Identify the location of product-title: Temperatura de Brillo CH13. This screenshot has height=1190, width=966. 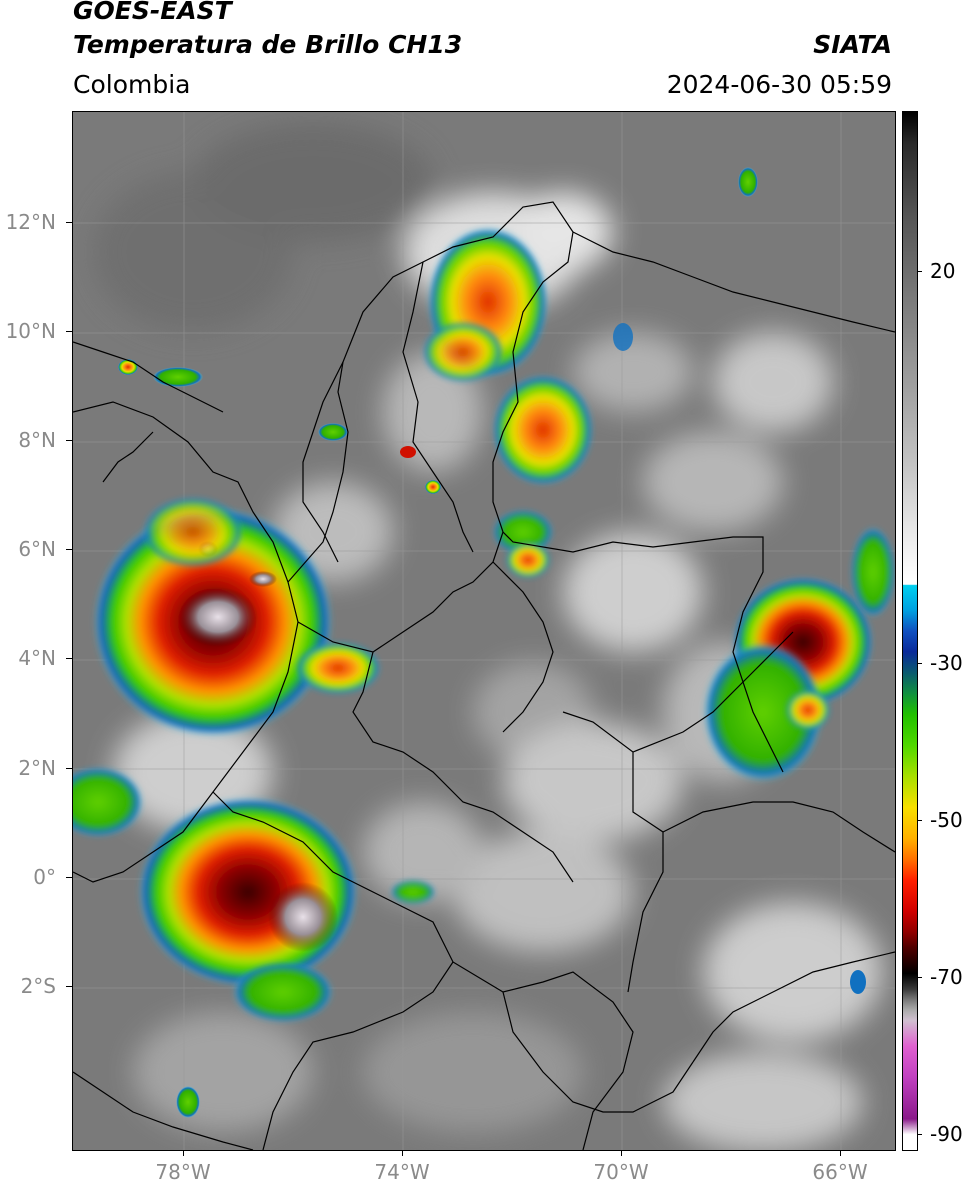
(268, 44).